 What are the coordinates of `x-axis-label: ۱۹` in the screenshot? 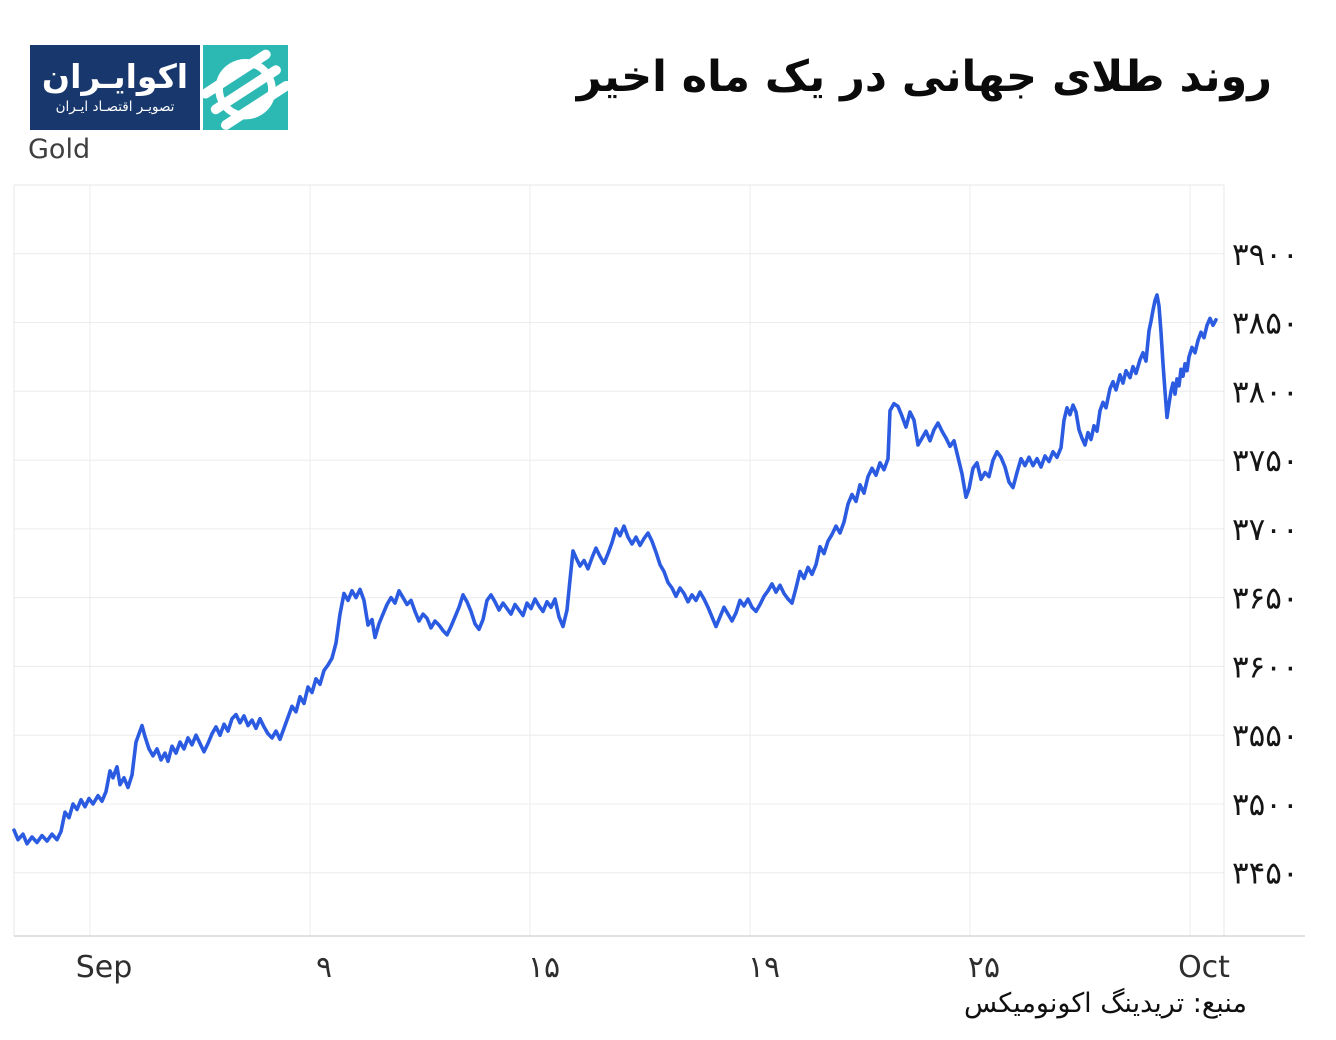 It's located at (764, 967).